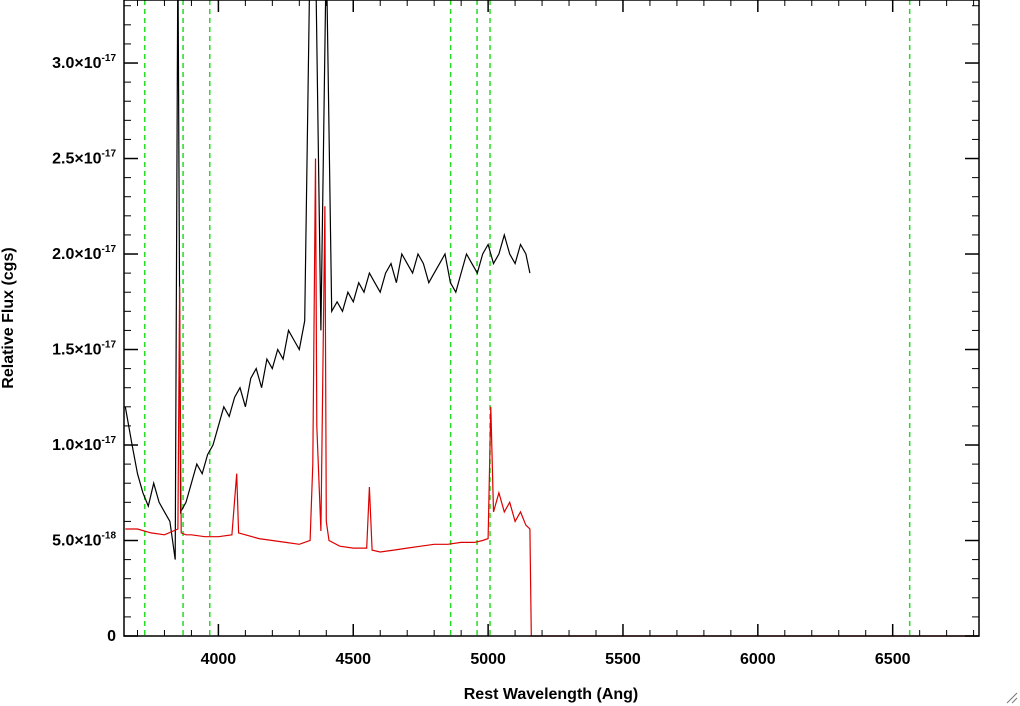 This screenshot has height=706, width=1020. I want to click on x-tick-label: 5500, so click(623, 659).